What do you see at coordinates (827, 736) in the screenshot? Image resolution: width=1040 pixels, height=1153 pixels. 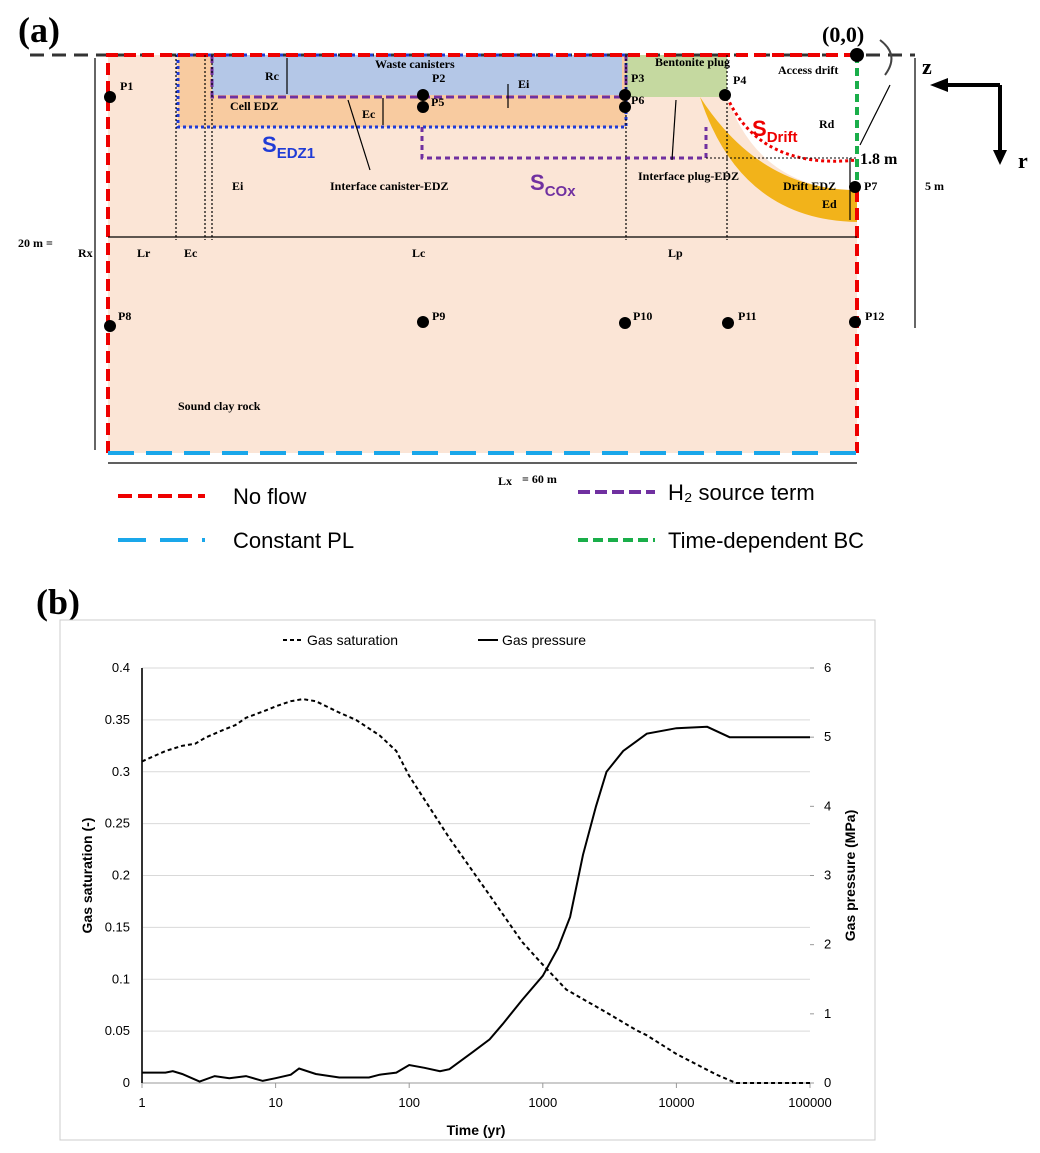 I see `y2-tick-label: 5` at bounding box center [827, 736].